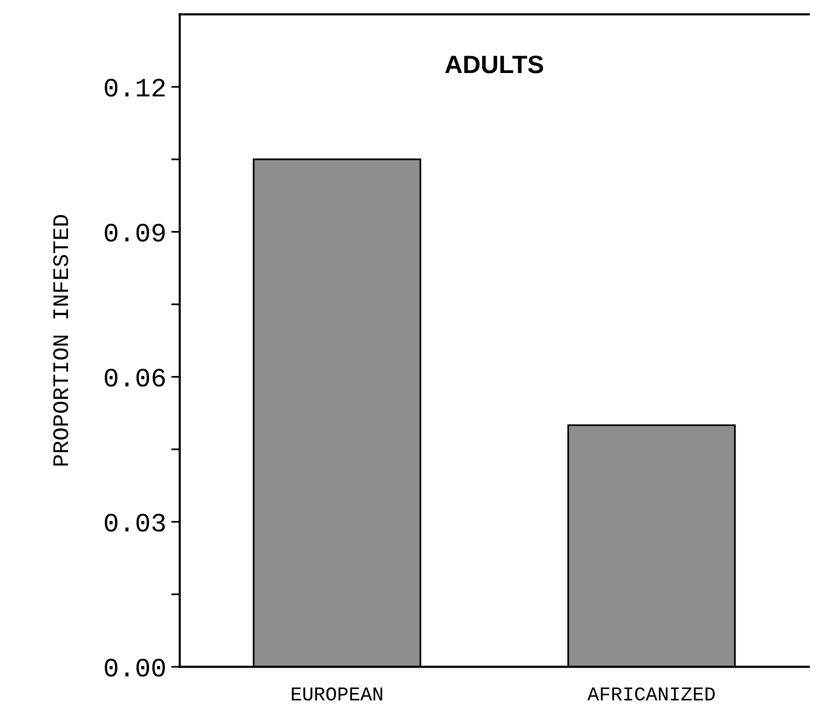 This screenshot has height=717, width=817. I want to click on y-tick-label: 0.09, so click(134, 233).